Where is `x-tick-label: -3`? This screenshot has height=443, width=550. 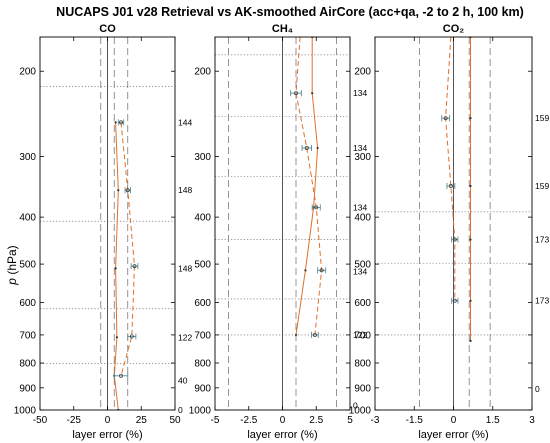 x-tick-label: -3 is located at coordinates (375, 420).